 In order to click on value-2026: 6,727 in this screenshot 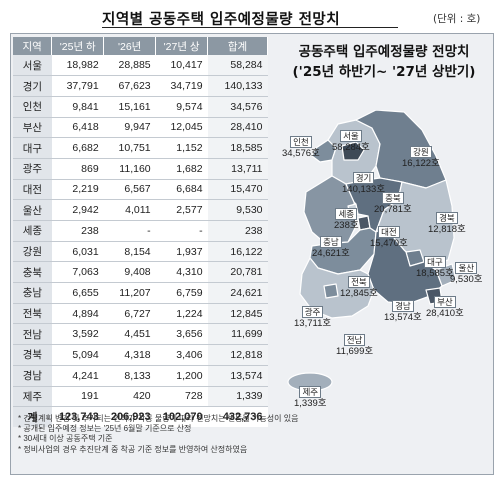, I will do `click(129, 314)`.